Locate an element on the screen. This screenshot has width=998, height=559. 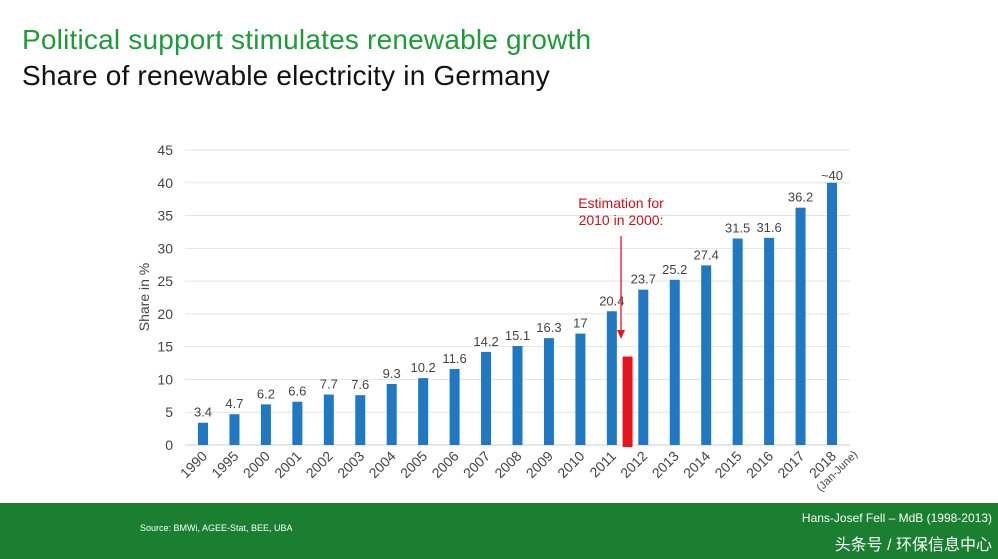
data-label: 7.7 is located at coordinates (329, 384).